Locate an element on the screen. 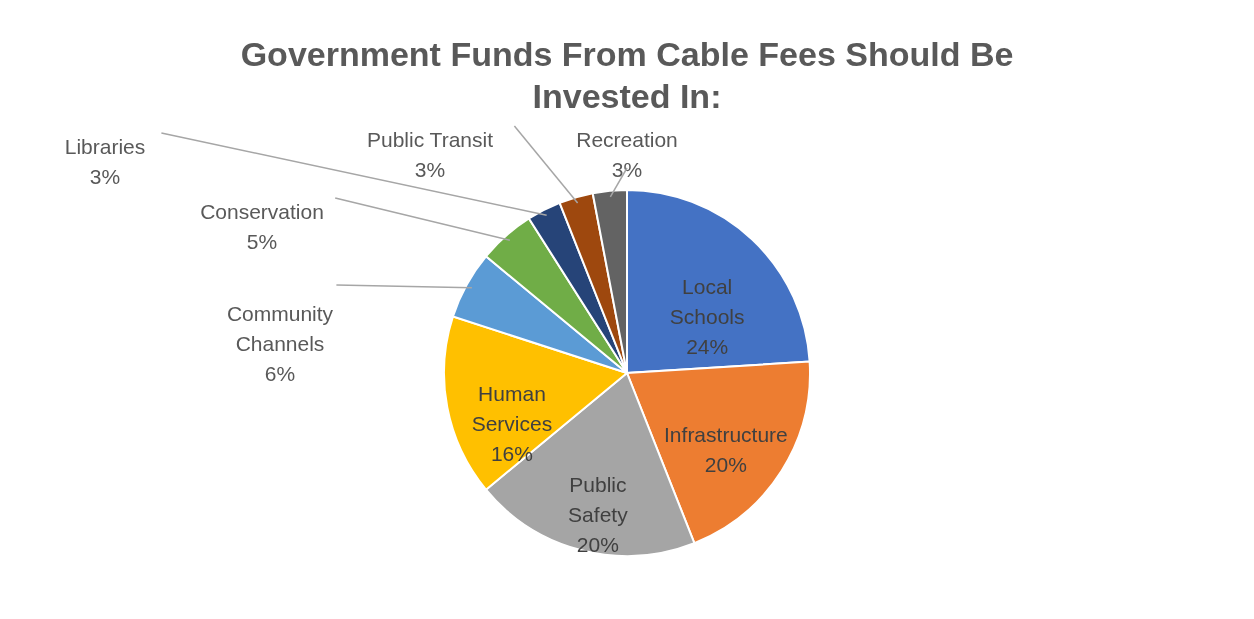  slice-label: Conservation is located at coordinates (262, 211).